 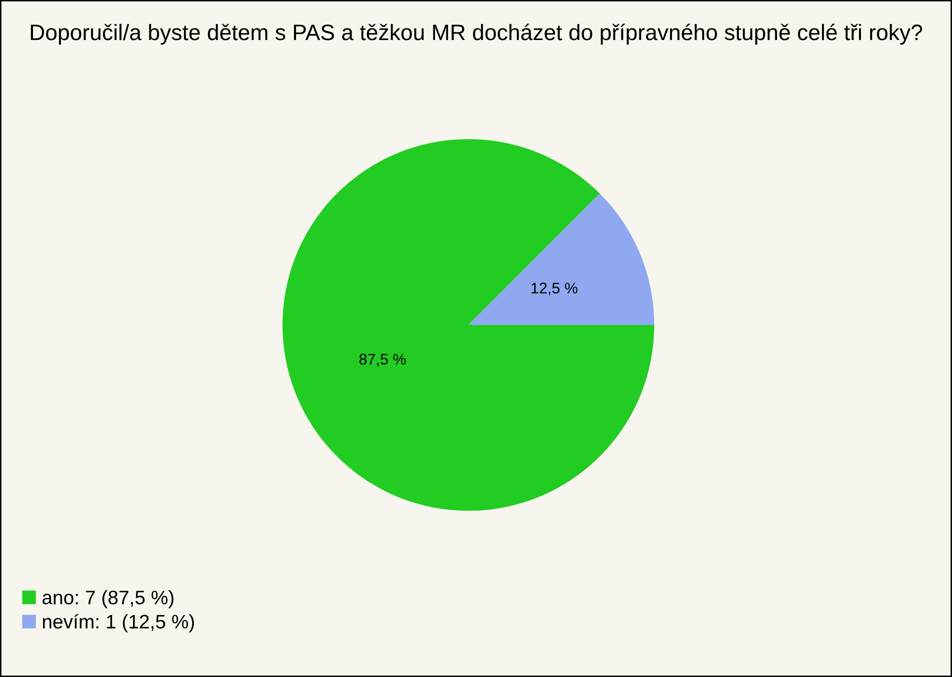 I want to click on legend-label: ano: 7 (87,5 %), so click(x=108, y=599).